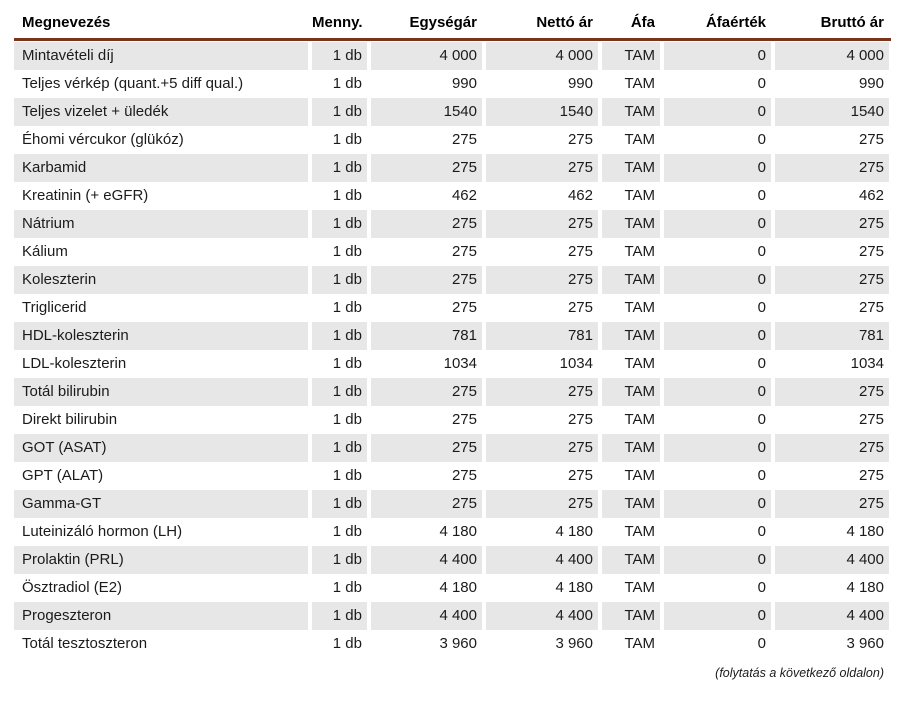 The image size is (905, 716). What do you see at coordinates (103, 139) in the screenshot?
I see `row-name-text: Éhomi vércukor (glükóz)` at bounding box center [103, 139].